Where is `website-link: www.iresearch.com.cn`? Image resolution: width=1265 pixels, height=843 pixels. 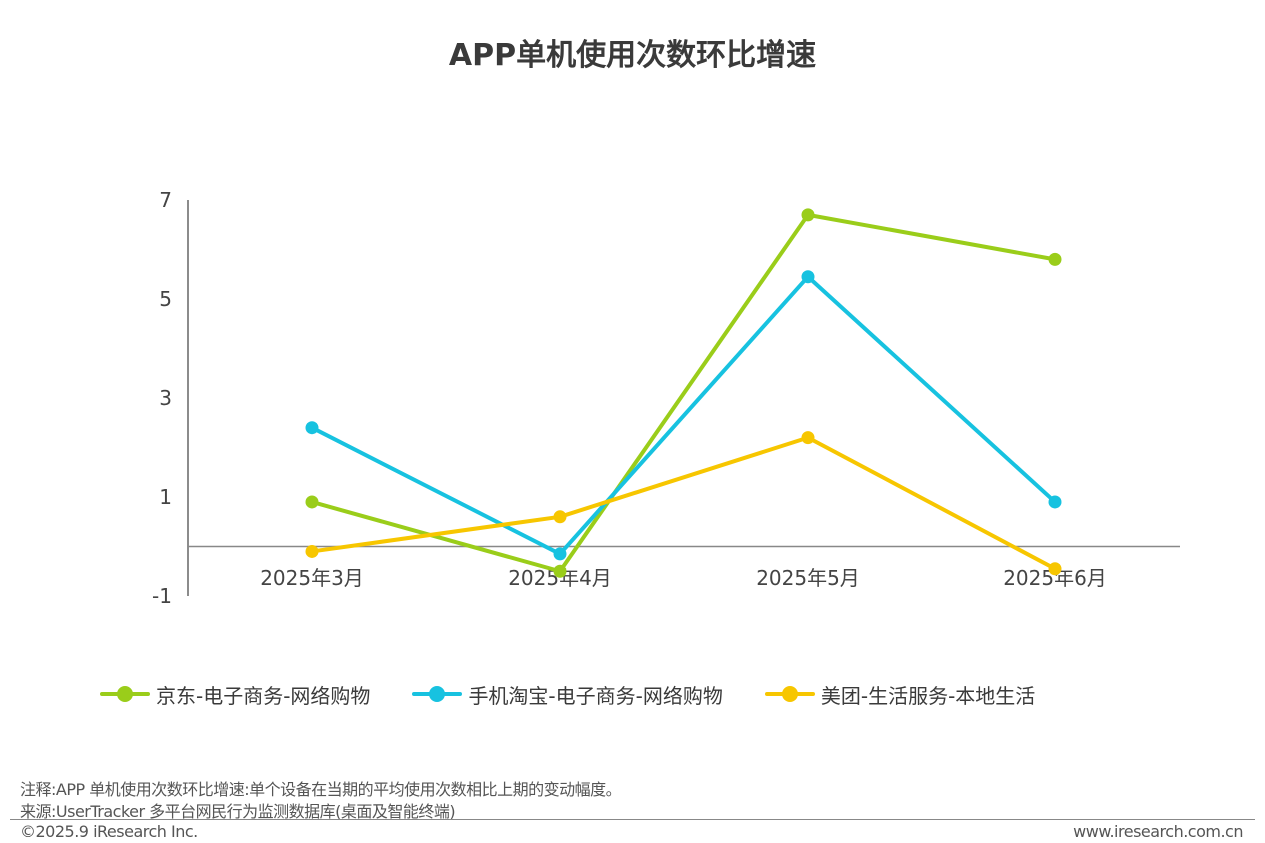 website-link: www.iresearch.com.cn is located at coordinates (1158, 831).